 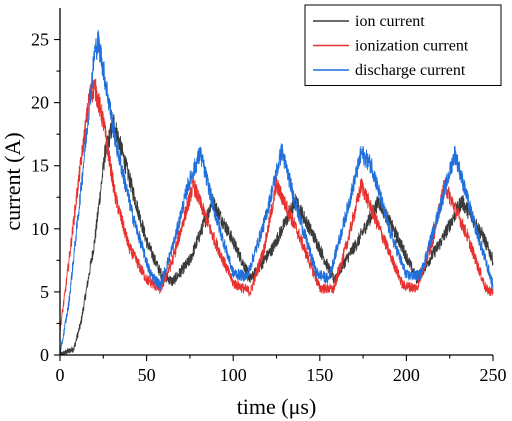 I want to click on x-tick-label: 0, so click(x=60, y=375).